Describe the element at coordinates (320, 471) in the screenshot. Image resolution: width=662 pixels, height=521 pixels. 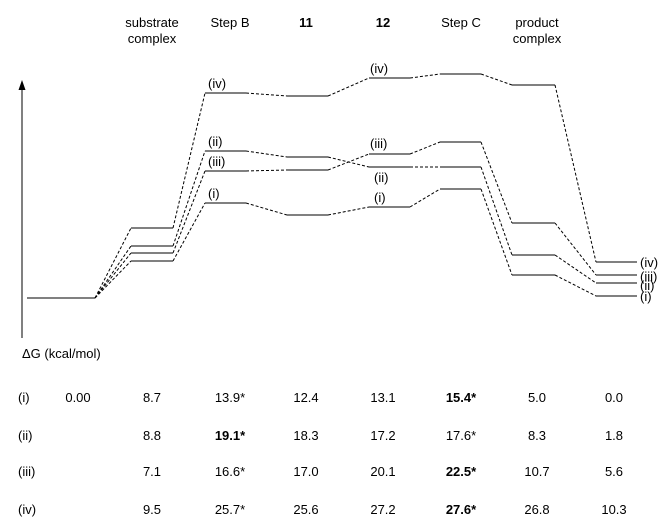
I see `table-row: (iii) 7.1 16.6* 17.0 20.1 22.5* 10.7 5.6` at that location.